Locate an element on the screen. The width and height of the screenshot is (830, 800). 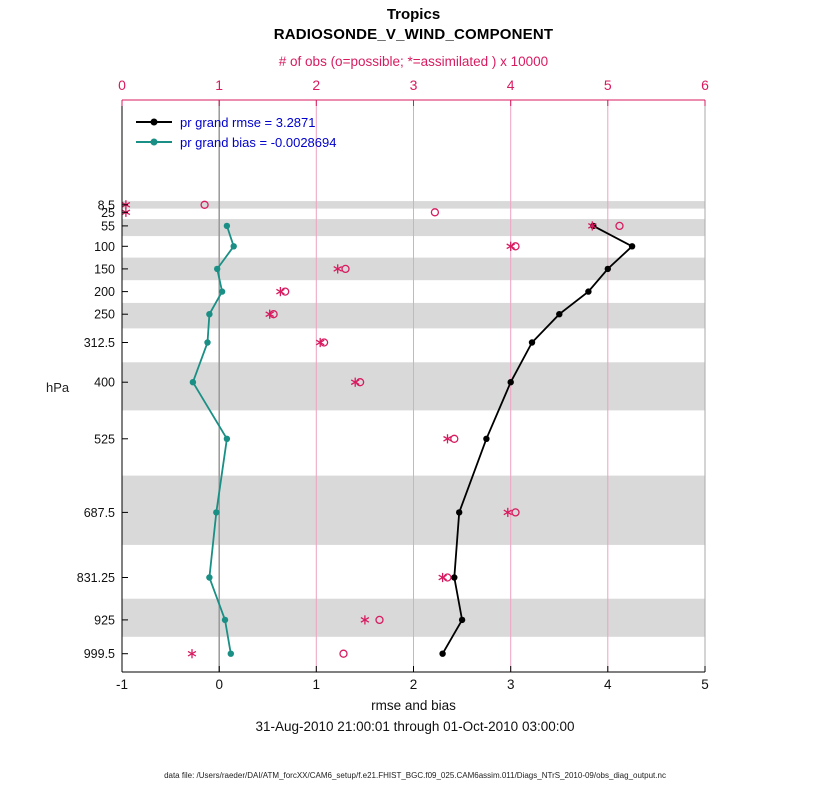
region-title: Tropics is located at coordinates (413, 14).